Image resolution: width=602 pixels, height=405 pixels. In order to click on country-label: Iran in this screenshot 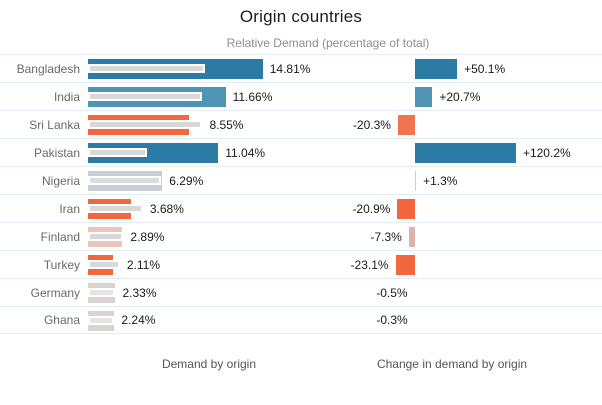, I will do `click(69, 208)`.